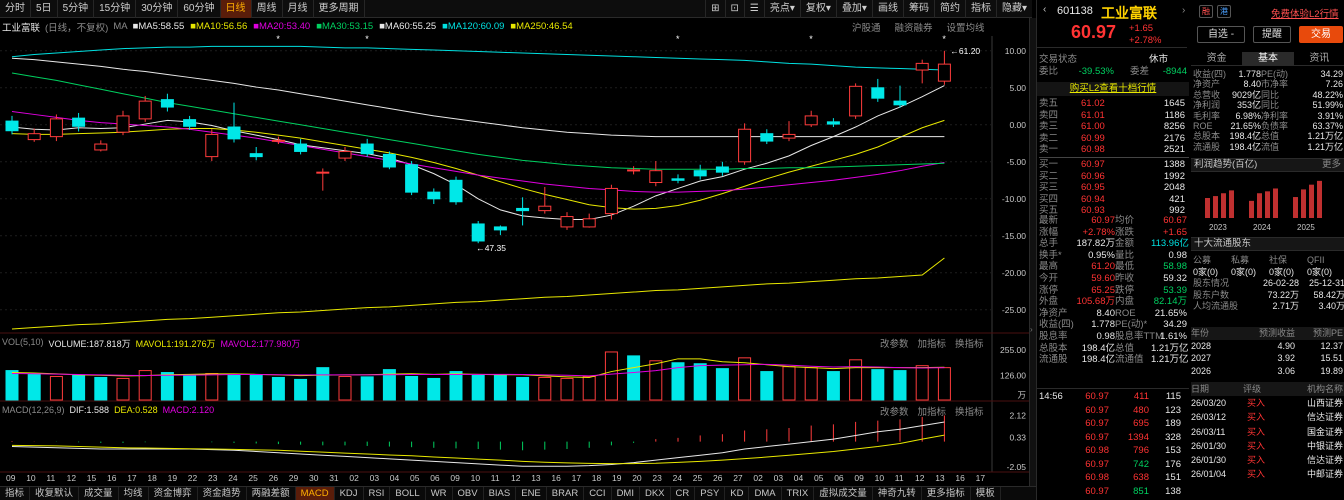 Image resolution: width=1344 pixels, height=500 pixels. I want to click on header-link-0: 沪股通, so click(866, 28).